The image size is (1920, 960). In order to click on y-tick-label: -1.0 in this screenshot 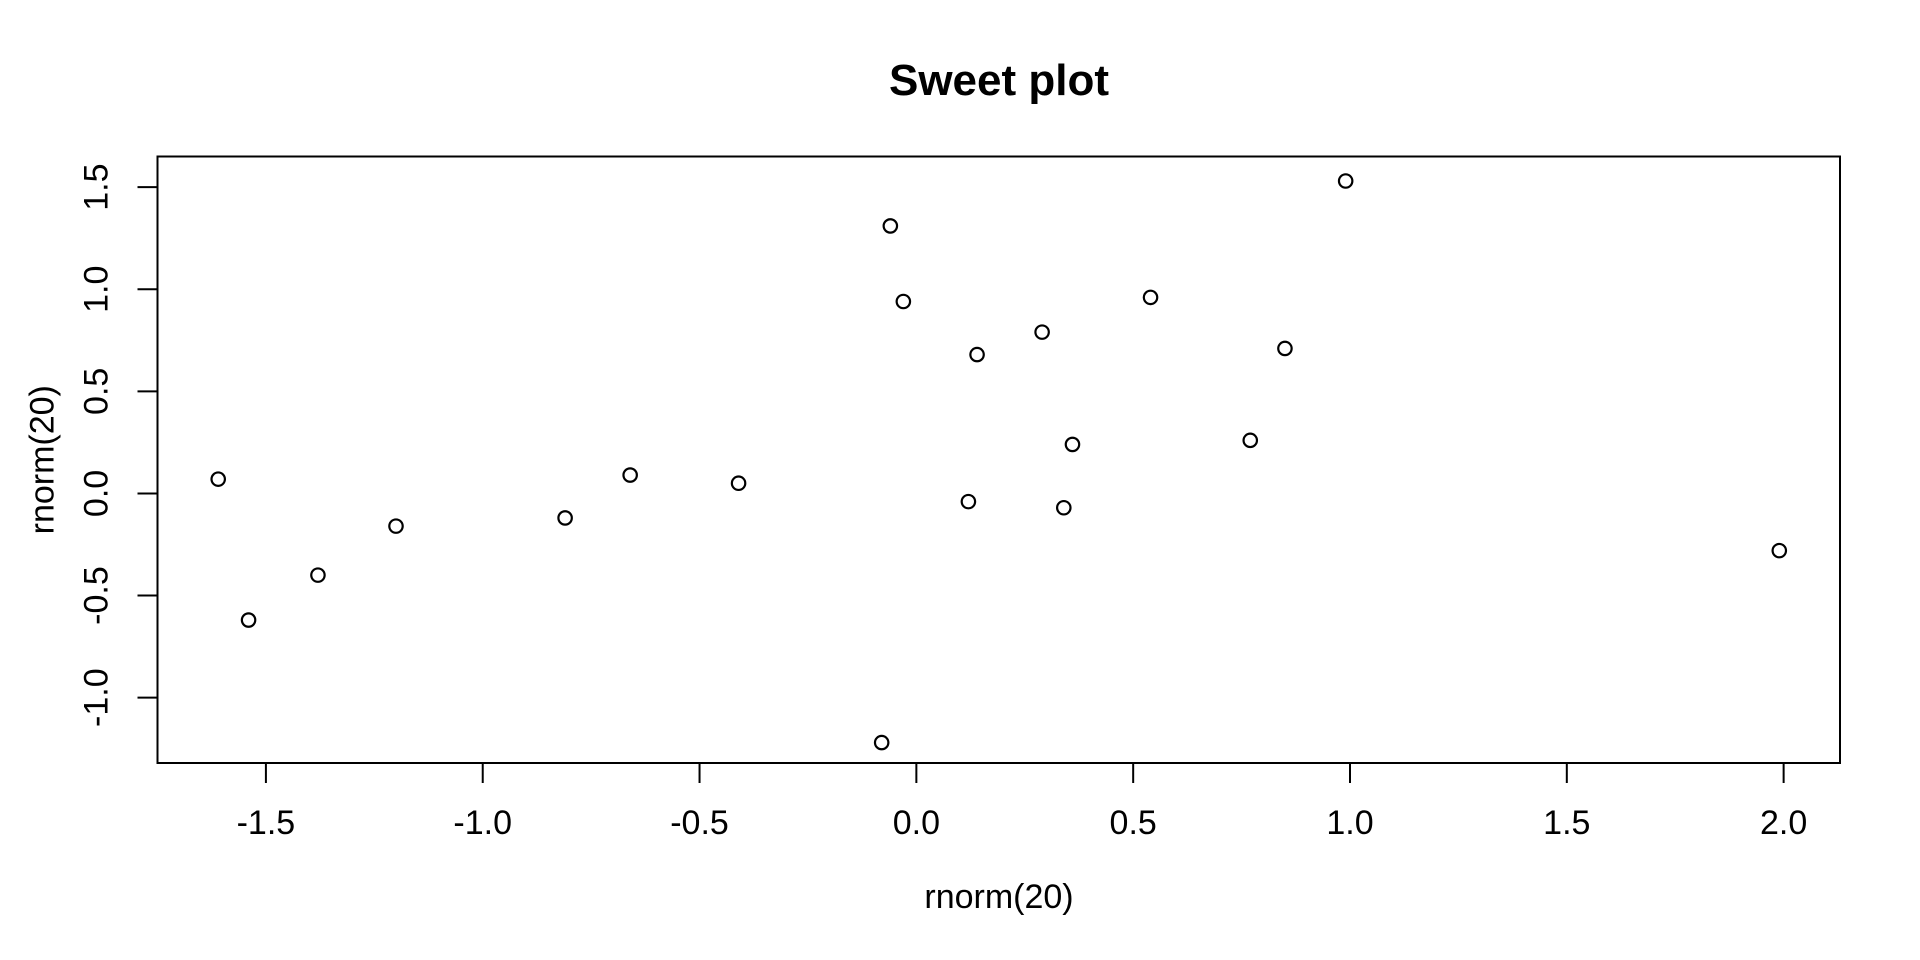, I will do `click(97, 697)`.